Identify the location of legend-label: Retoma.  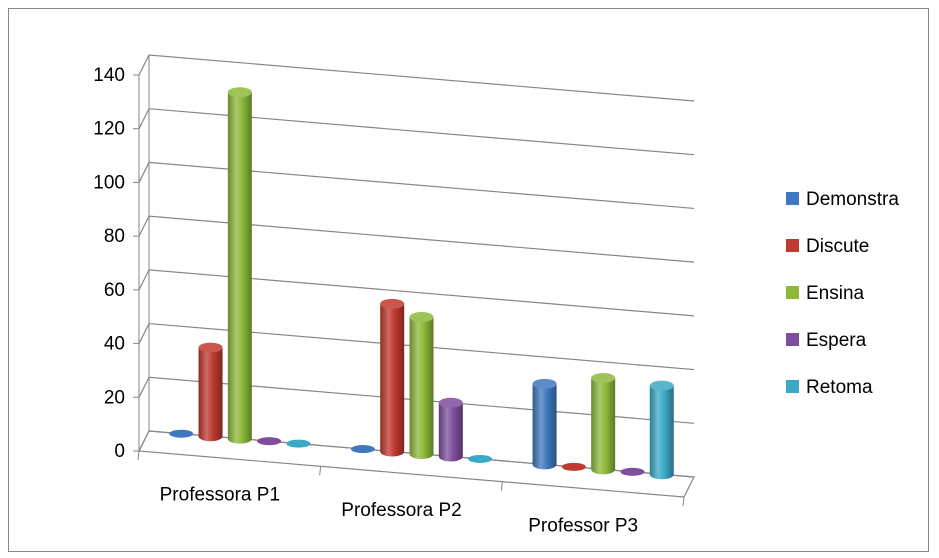
(839, 387).